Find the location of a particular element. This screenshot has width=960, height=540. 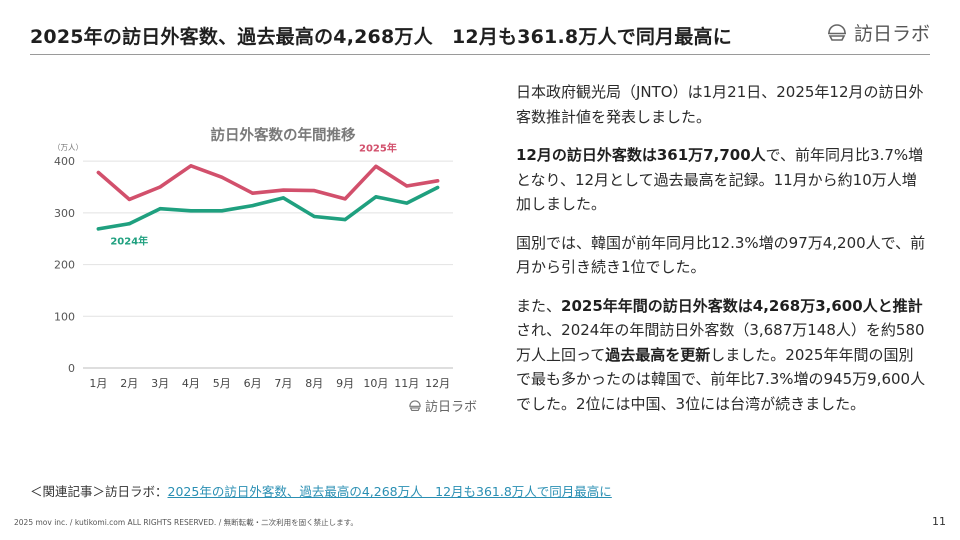

watermark-text: 訪日ラボ is located at coordinates (451, 407).